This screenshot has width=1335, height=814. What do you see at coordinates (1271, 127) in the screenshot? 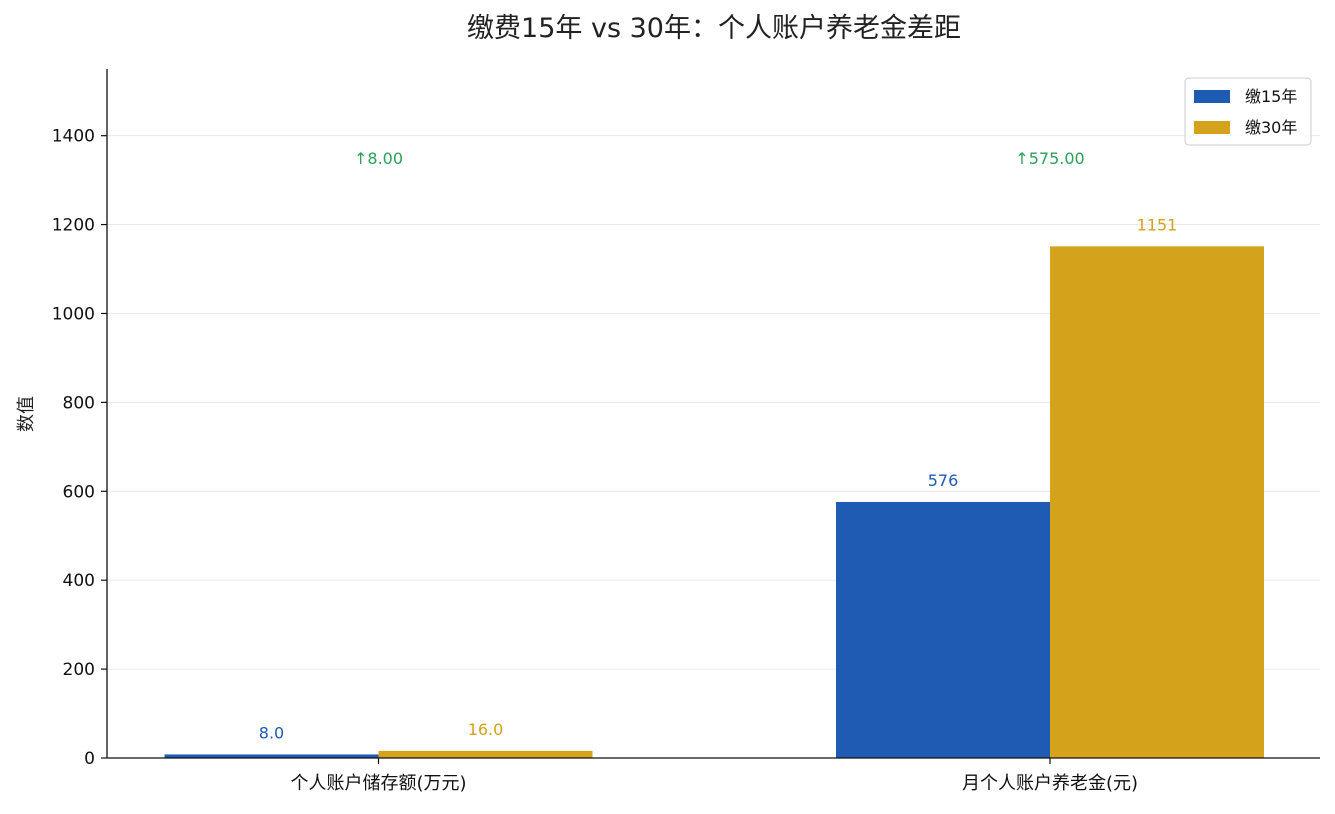
I see `legend-label-1: 缴30年` at bounding box center [1271, 127].